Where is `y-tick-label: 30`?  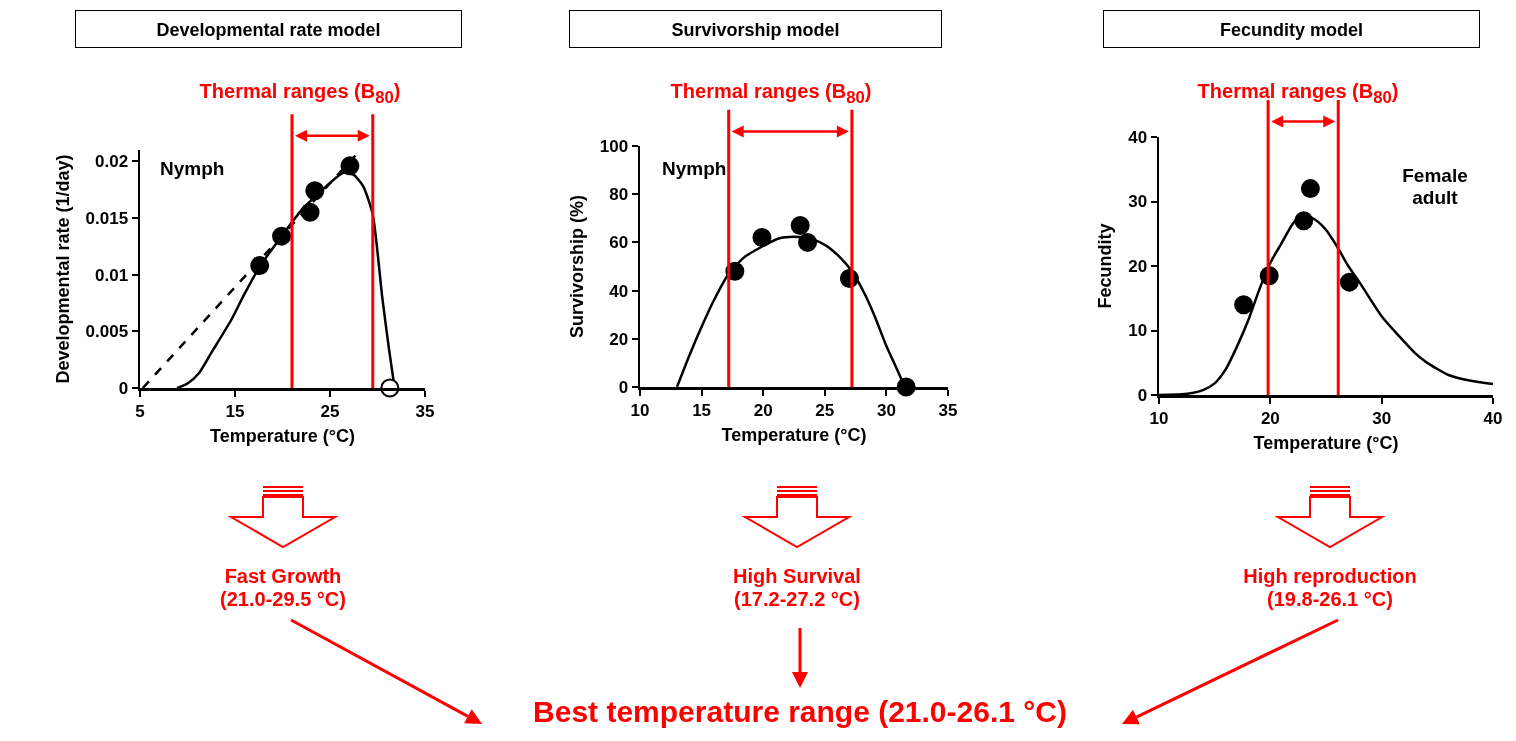 y-tick-label: 30 is located at coordinates (1138, 202).